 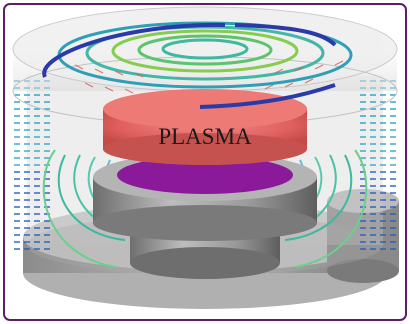 I want to click on coil-field-icon, so click(x=209, y=77).